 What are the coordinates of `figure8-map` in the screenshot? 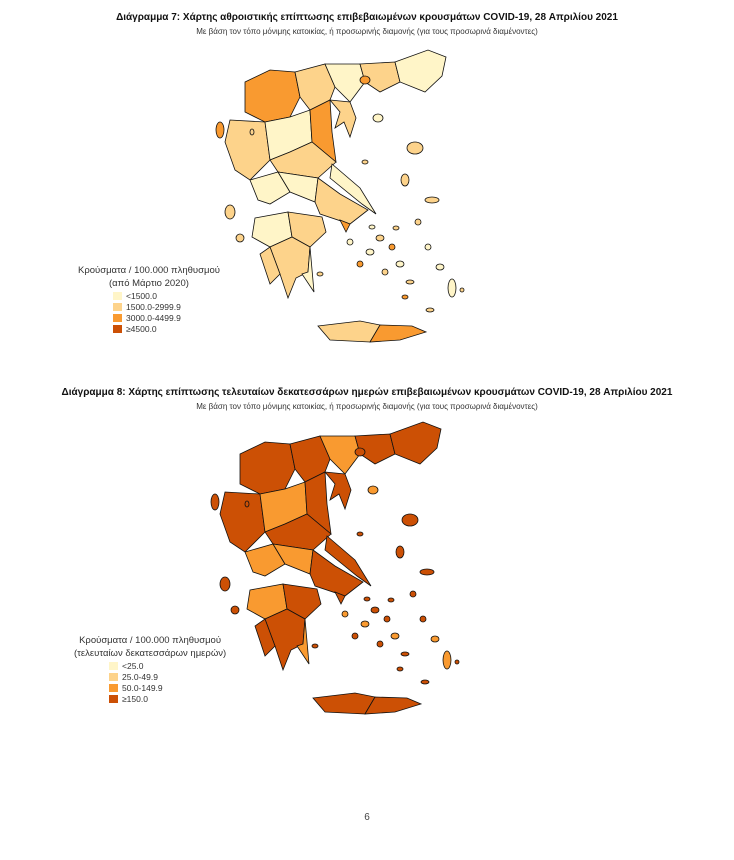 It's located at (335, 568).